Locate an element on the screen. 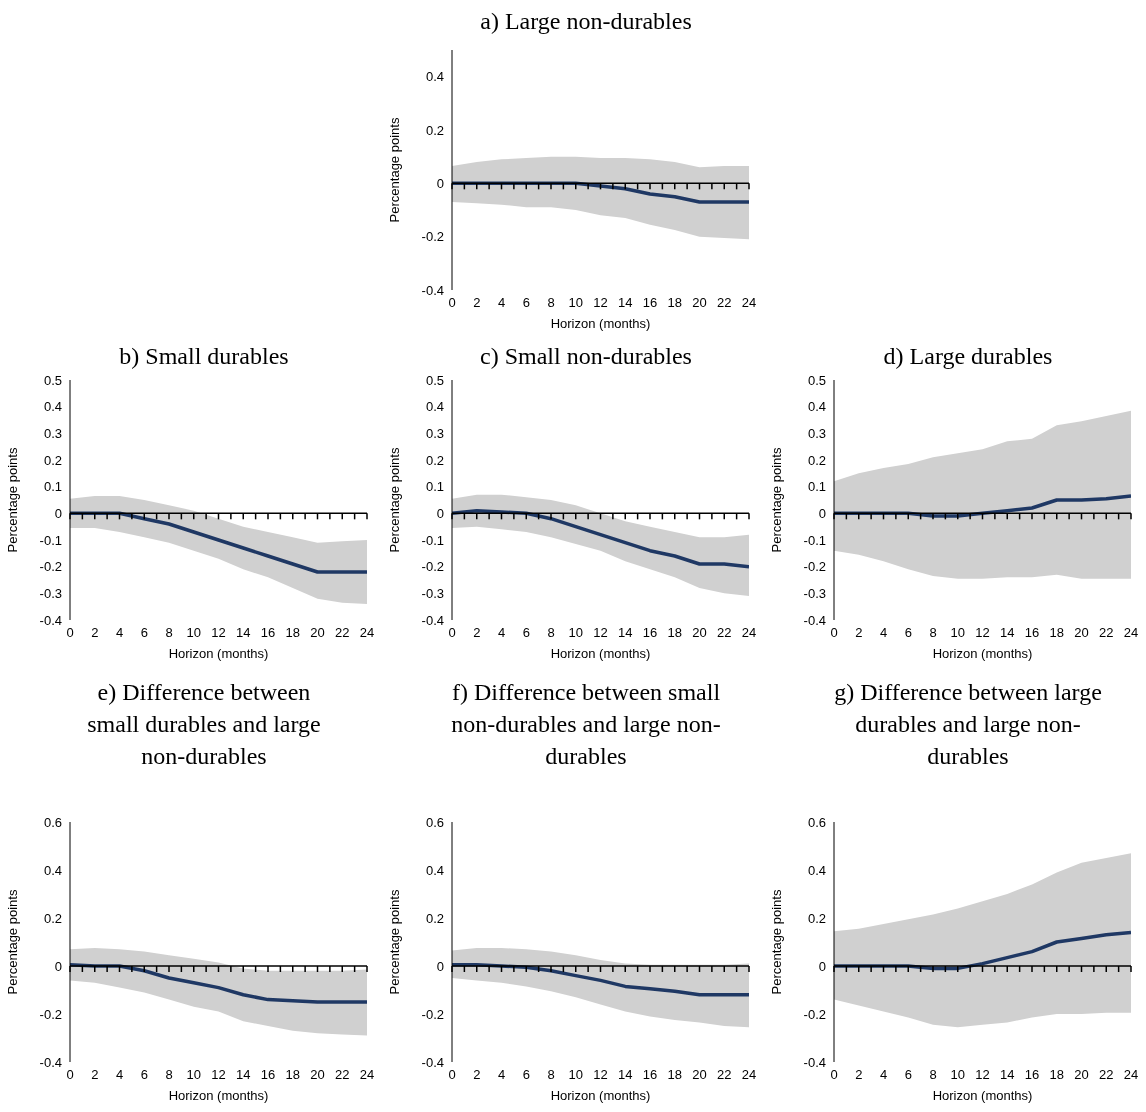 This screenshot has width=1146, height=1112. x-tick-label: 4 is located at coordinates (501, 633).